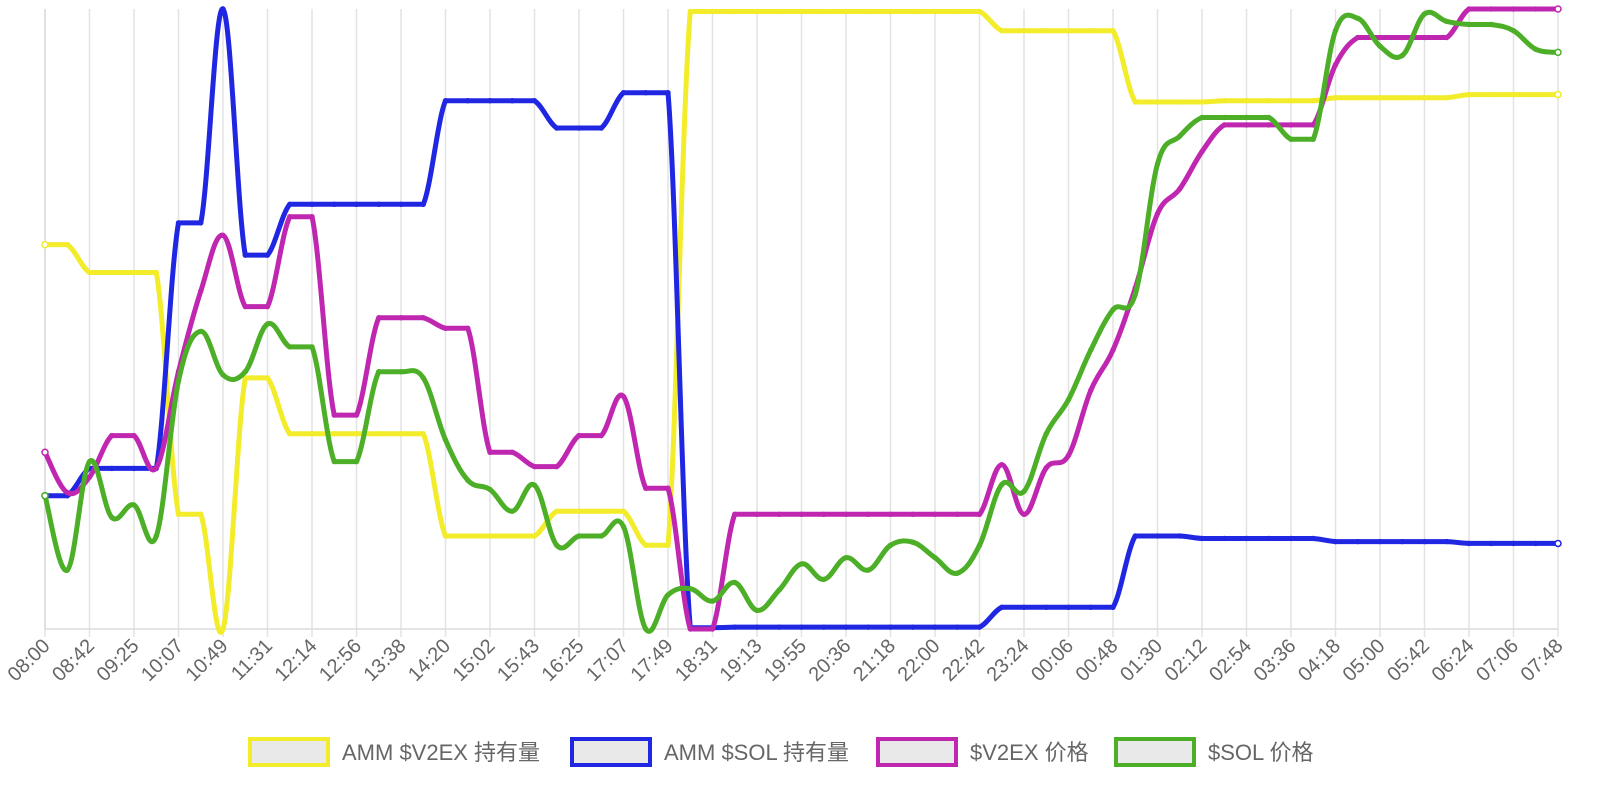 The image size is (1600, 800). I want to click on legend-label: $V2EX 价格, so click(1029, 752).